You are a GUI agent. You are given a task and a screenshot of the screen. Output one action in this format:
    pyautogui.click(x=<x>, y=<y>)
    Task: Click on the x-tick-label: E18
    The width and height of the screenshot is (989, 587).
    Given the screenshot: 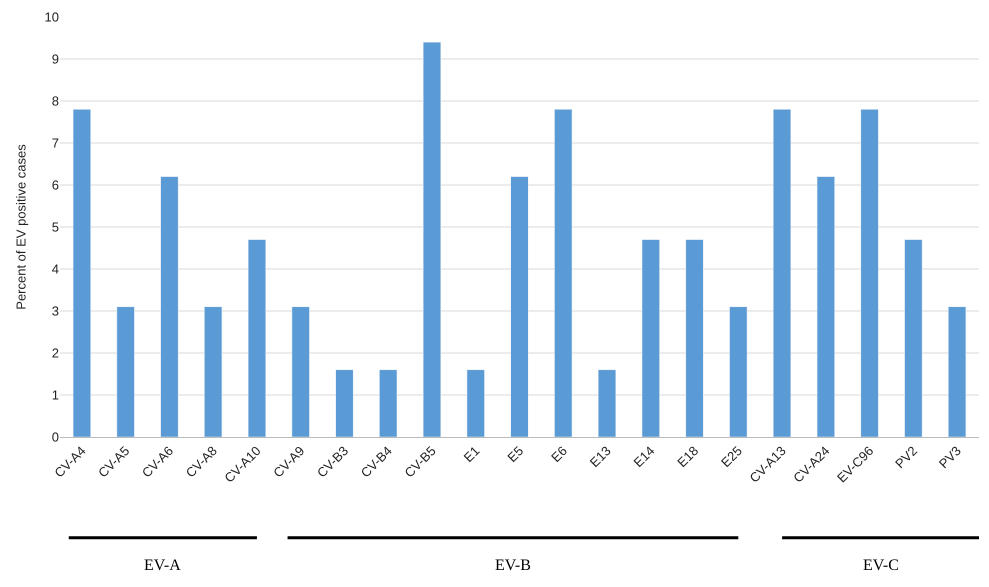 What is the action you would take?
    pyautogui.click(x=688, y=456)
    